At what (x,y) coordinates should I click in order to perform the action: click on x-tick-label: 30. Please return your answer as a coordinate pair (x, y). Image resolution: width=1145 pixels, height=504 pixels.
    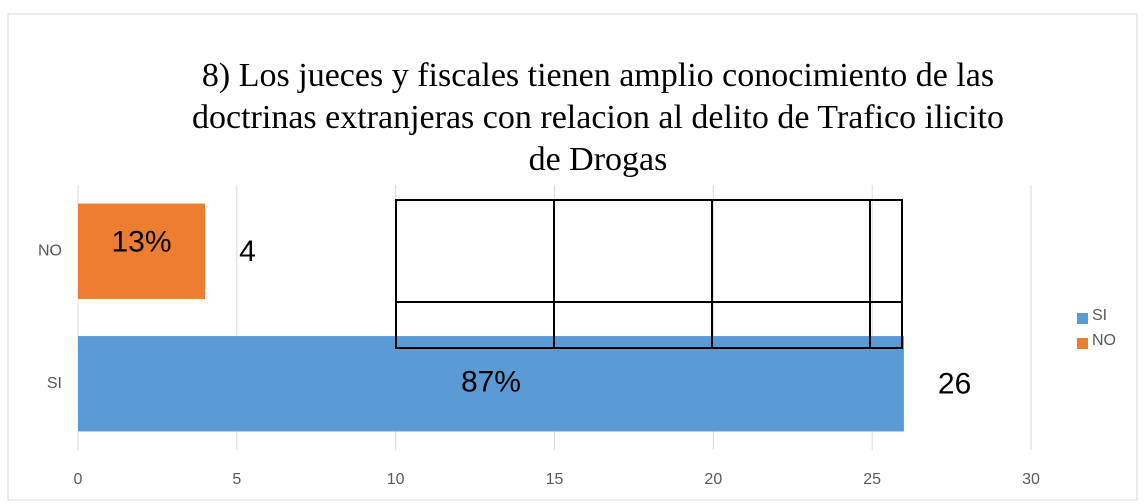
    Looking at the image, I should click on (1031, 479).